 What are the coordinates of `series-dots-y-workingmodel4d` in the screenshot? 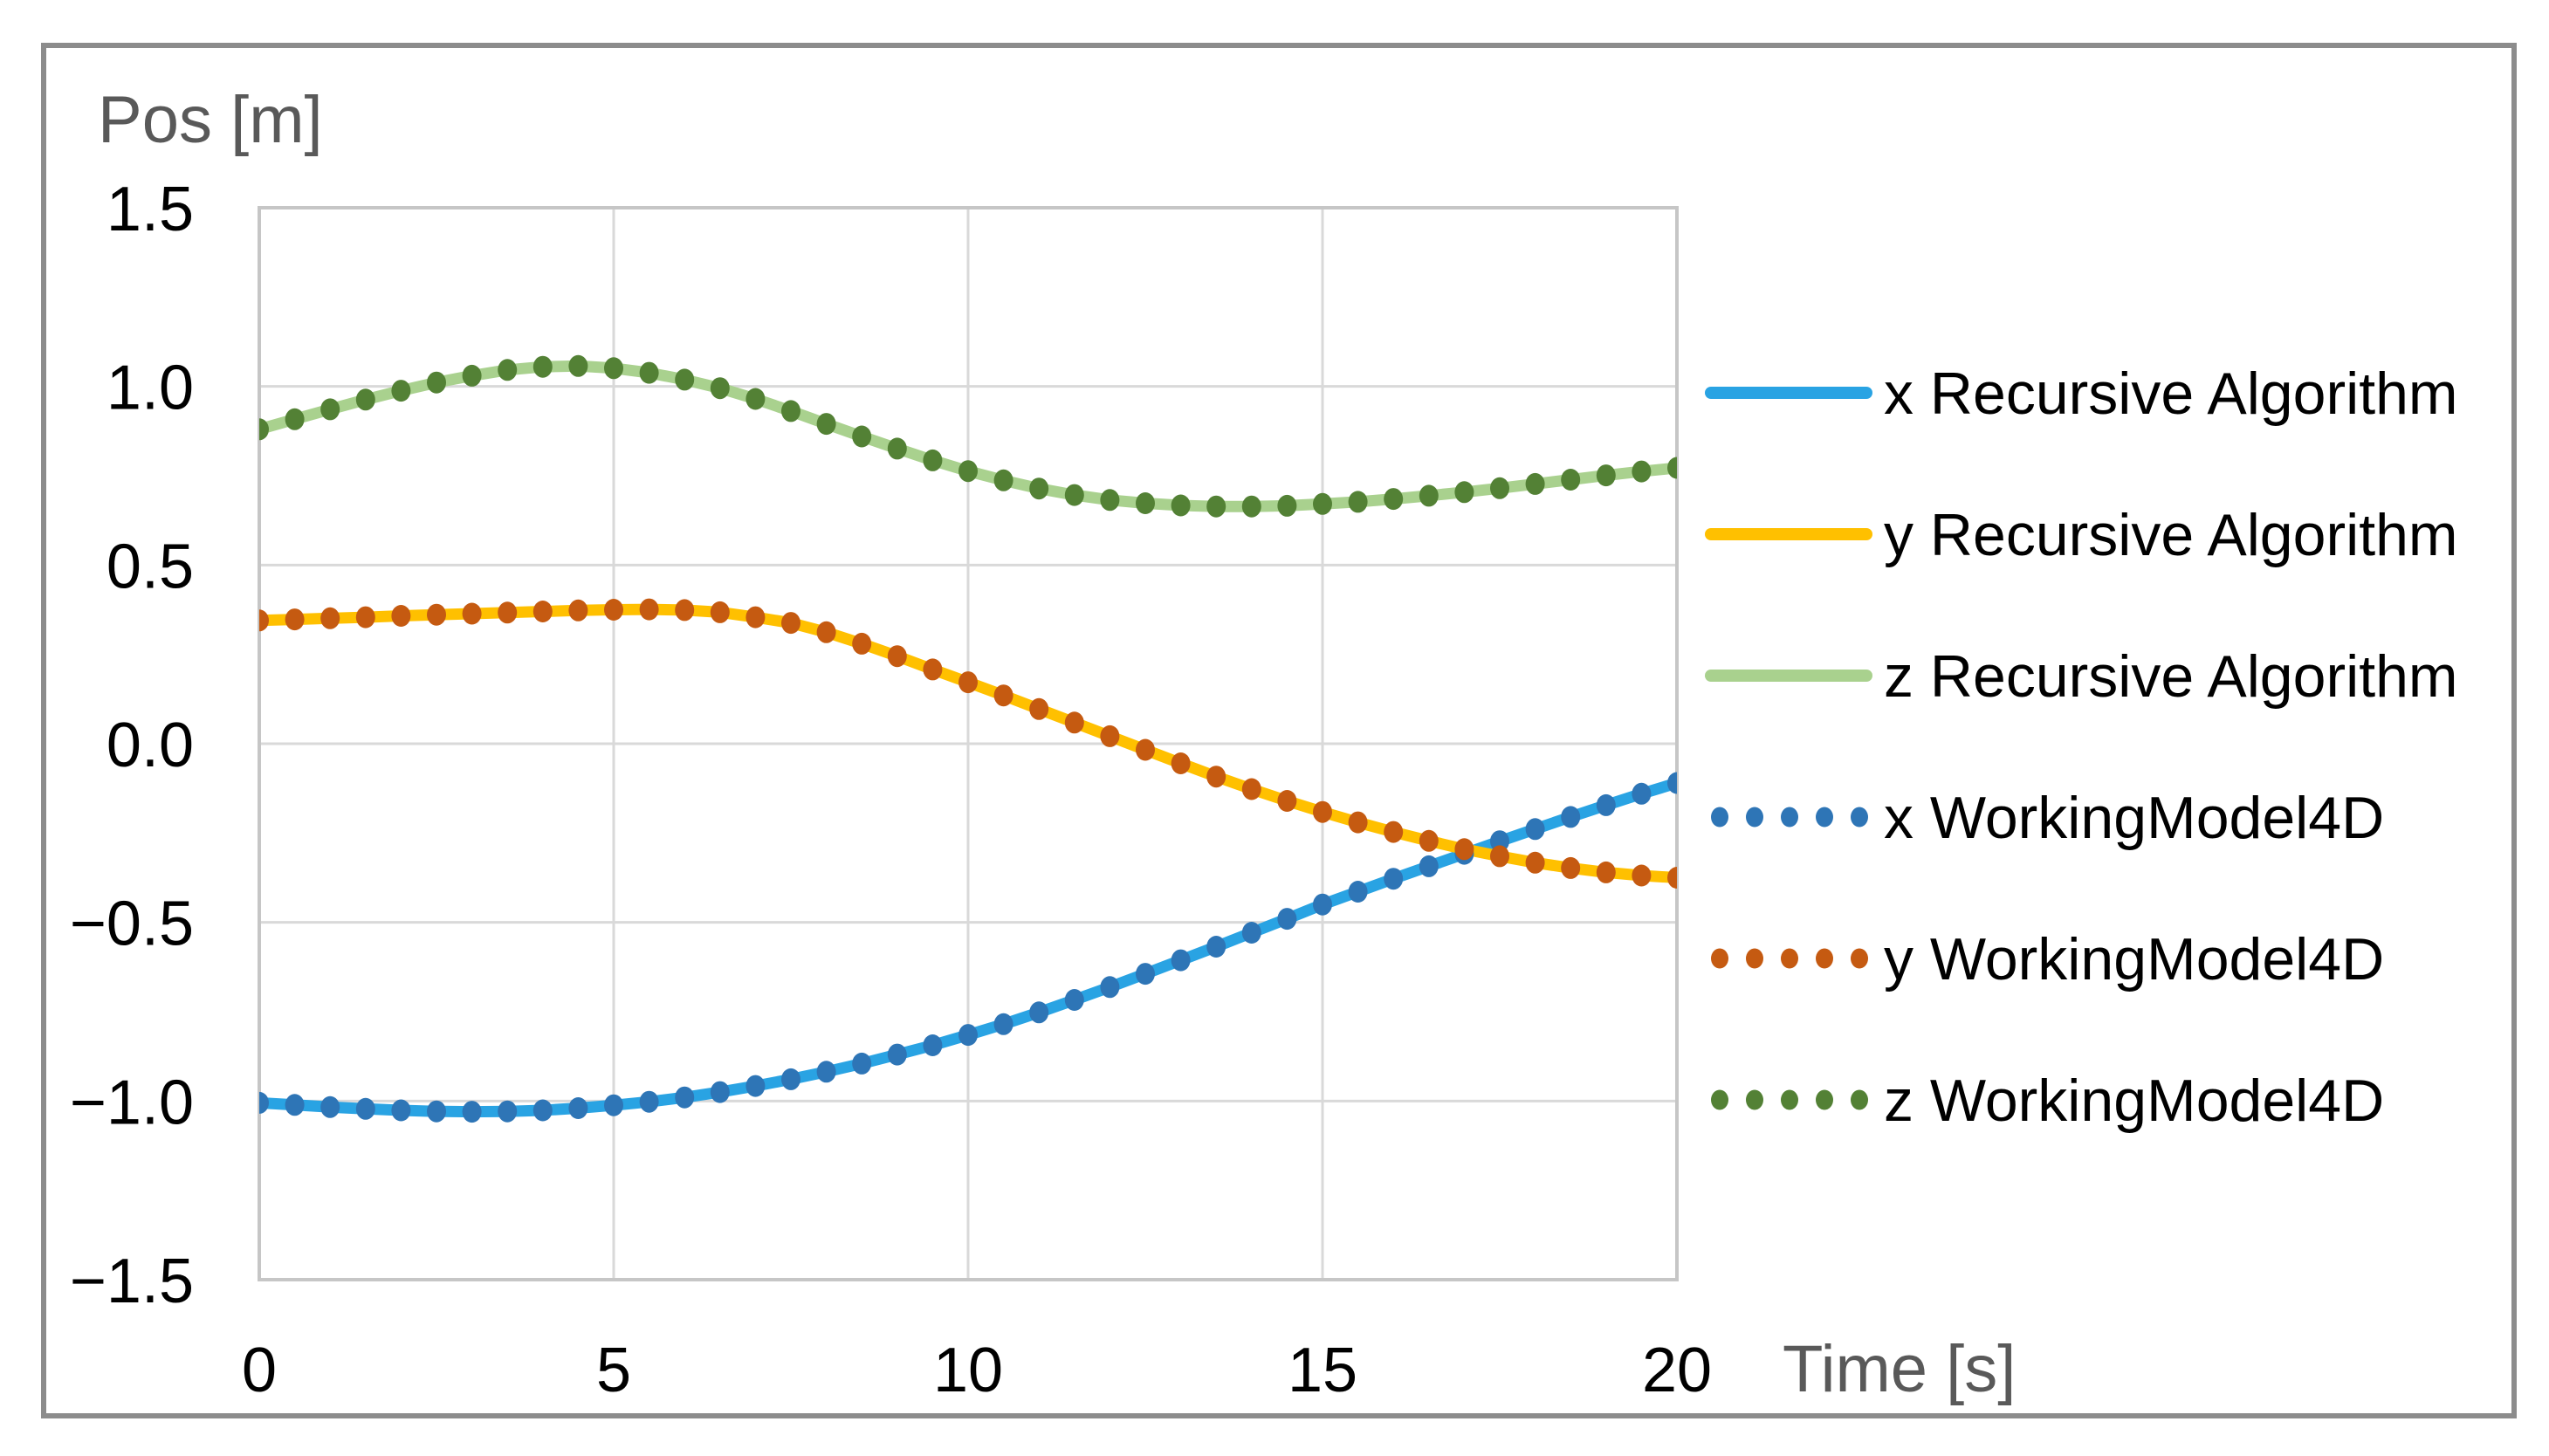 It's located at (968, 743).